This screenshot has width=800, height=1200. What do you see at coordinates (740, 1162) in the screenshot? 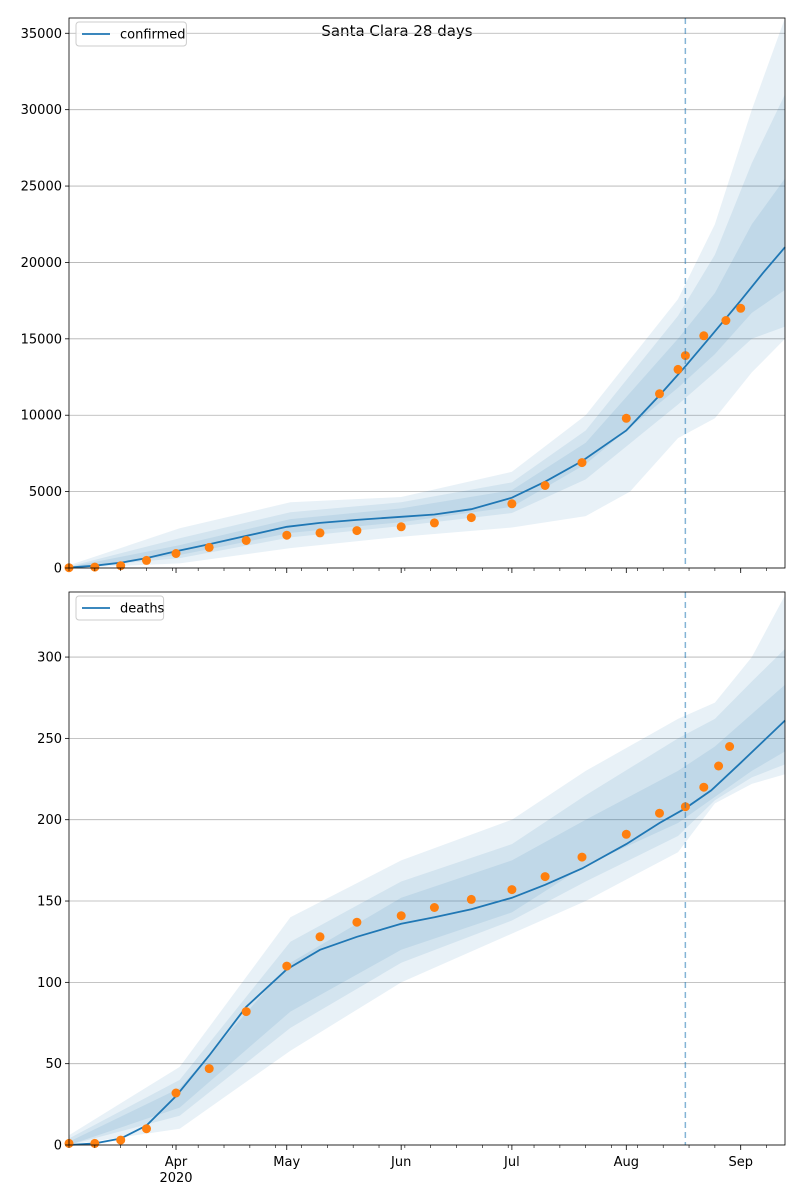
I see `x-tick-label: Sep` at bounding box center [740, 1162].